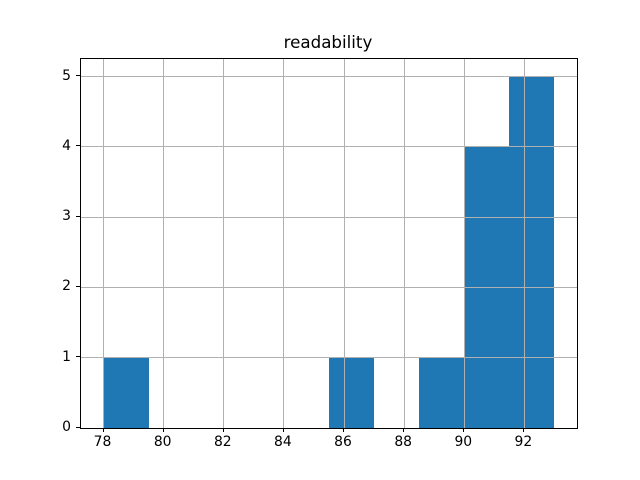 The width and height of the screenshot is (640, 480). Describe the element at coordinates (66, 75) in the screenshot. I see `y-tick-label: 5` at that location.